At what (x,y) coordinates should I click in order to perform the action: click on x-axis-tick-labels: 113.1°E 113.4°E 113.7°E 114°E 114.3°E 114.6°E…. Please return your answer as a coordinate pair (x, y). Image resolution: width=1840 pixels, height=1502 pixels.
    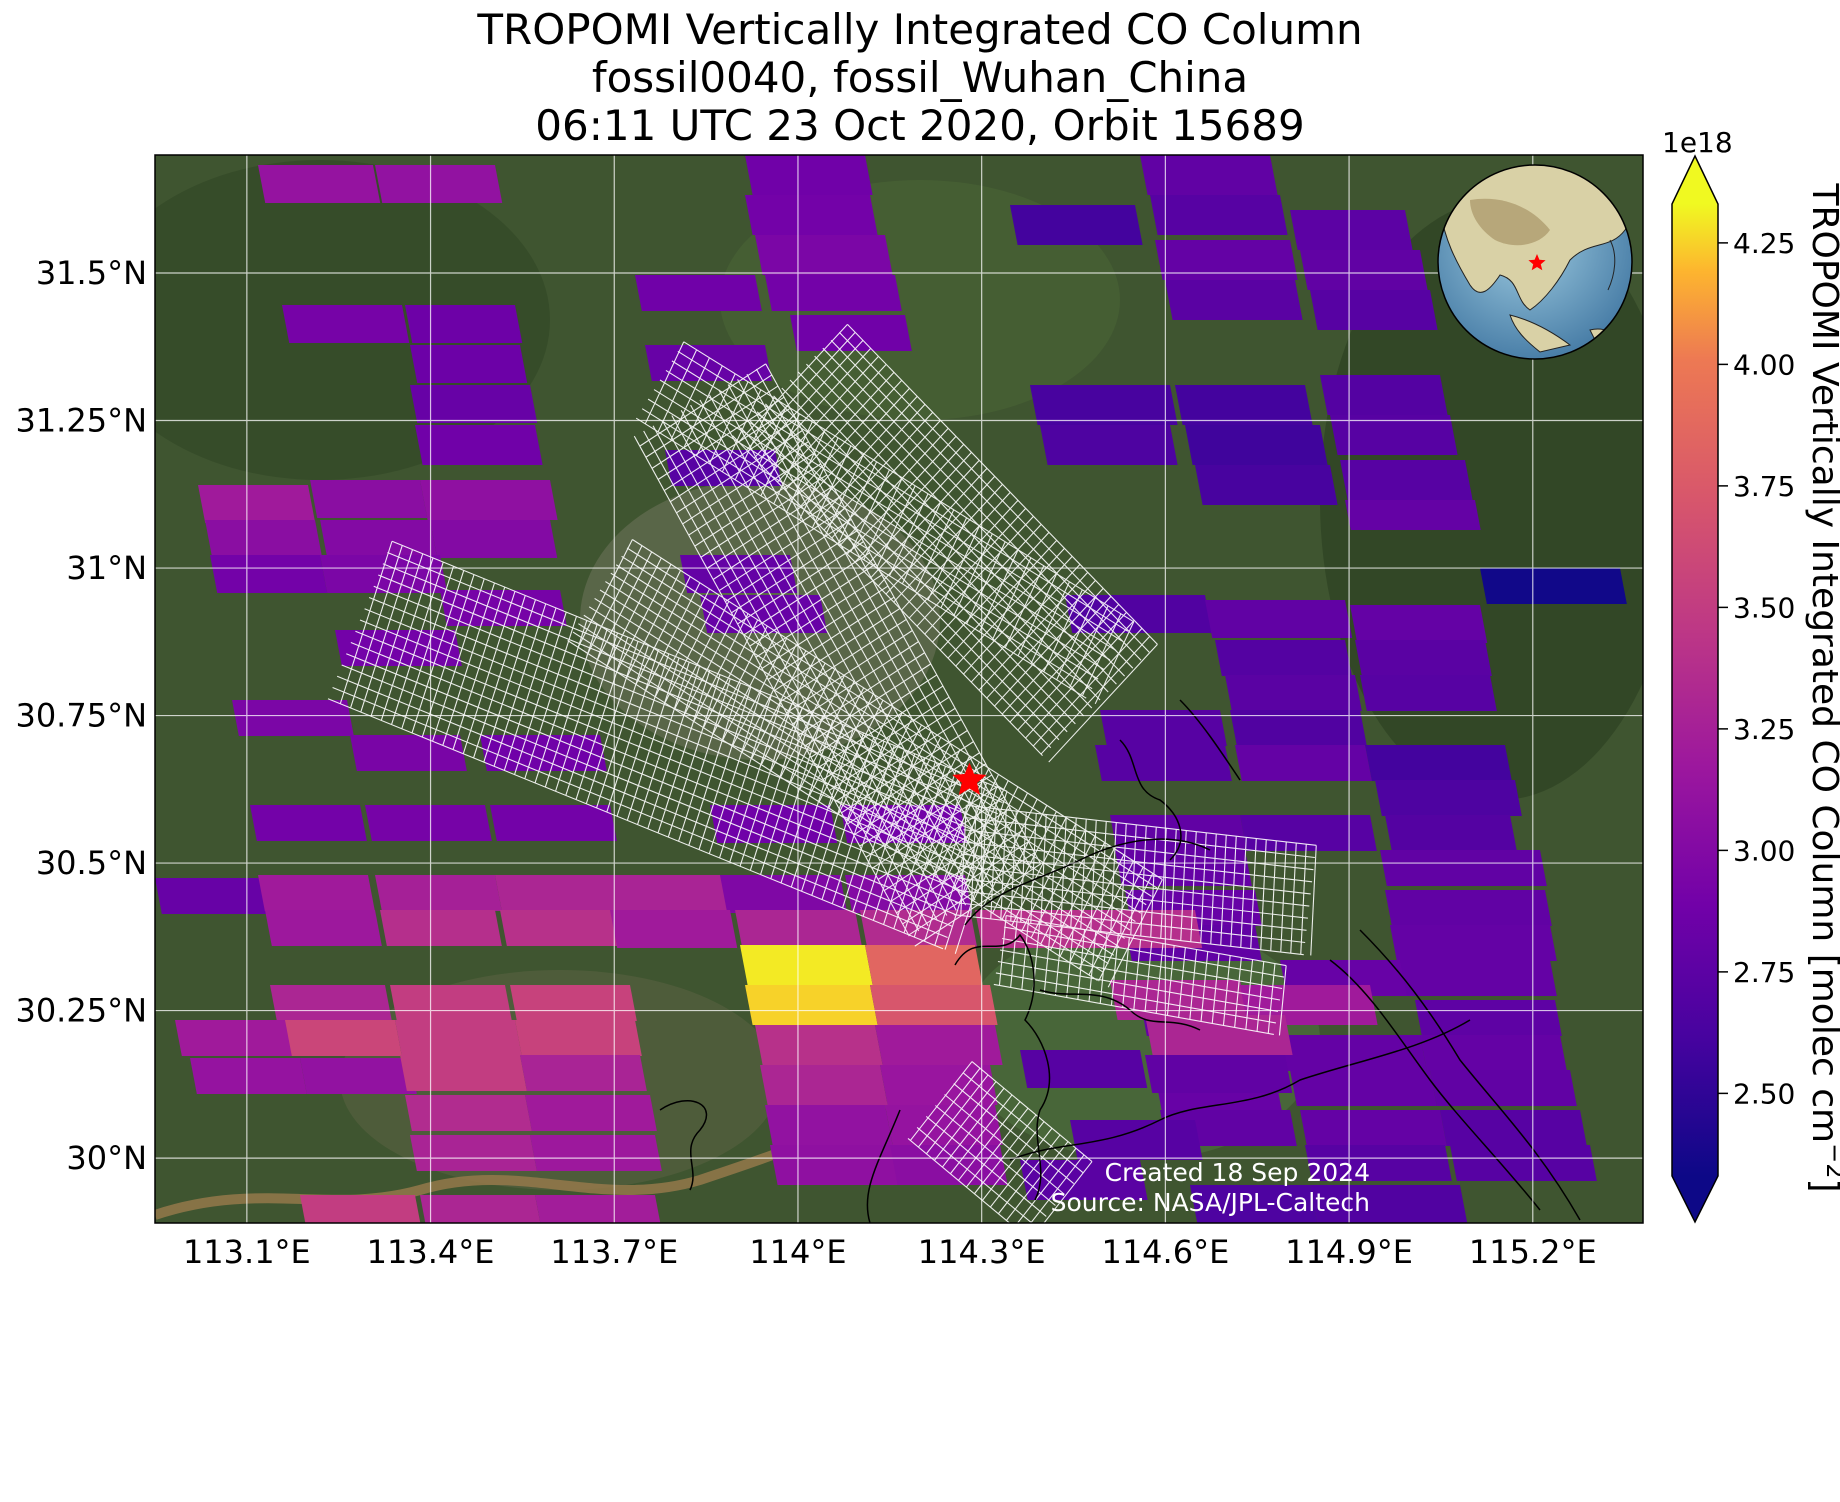
    Looking at the image, I should click on (890, 1252).